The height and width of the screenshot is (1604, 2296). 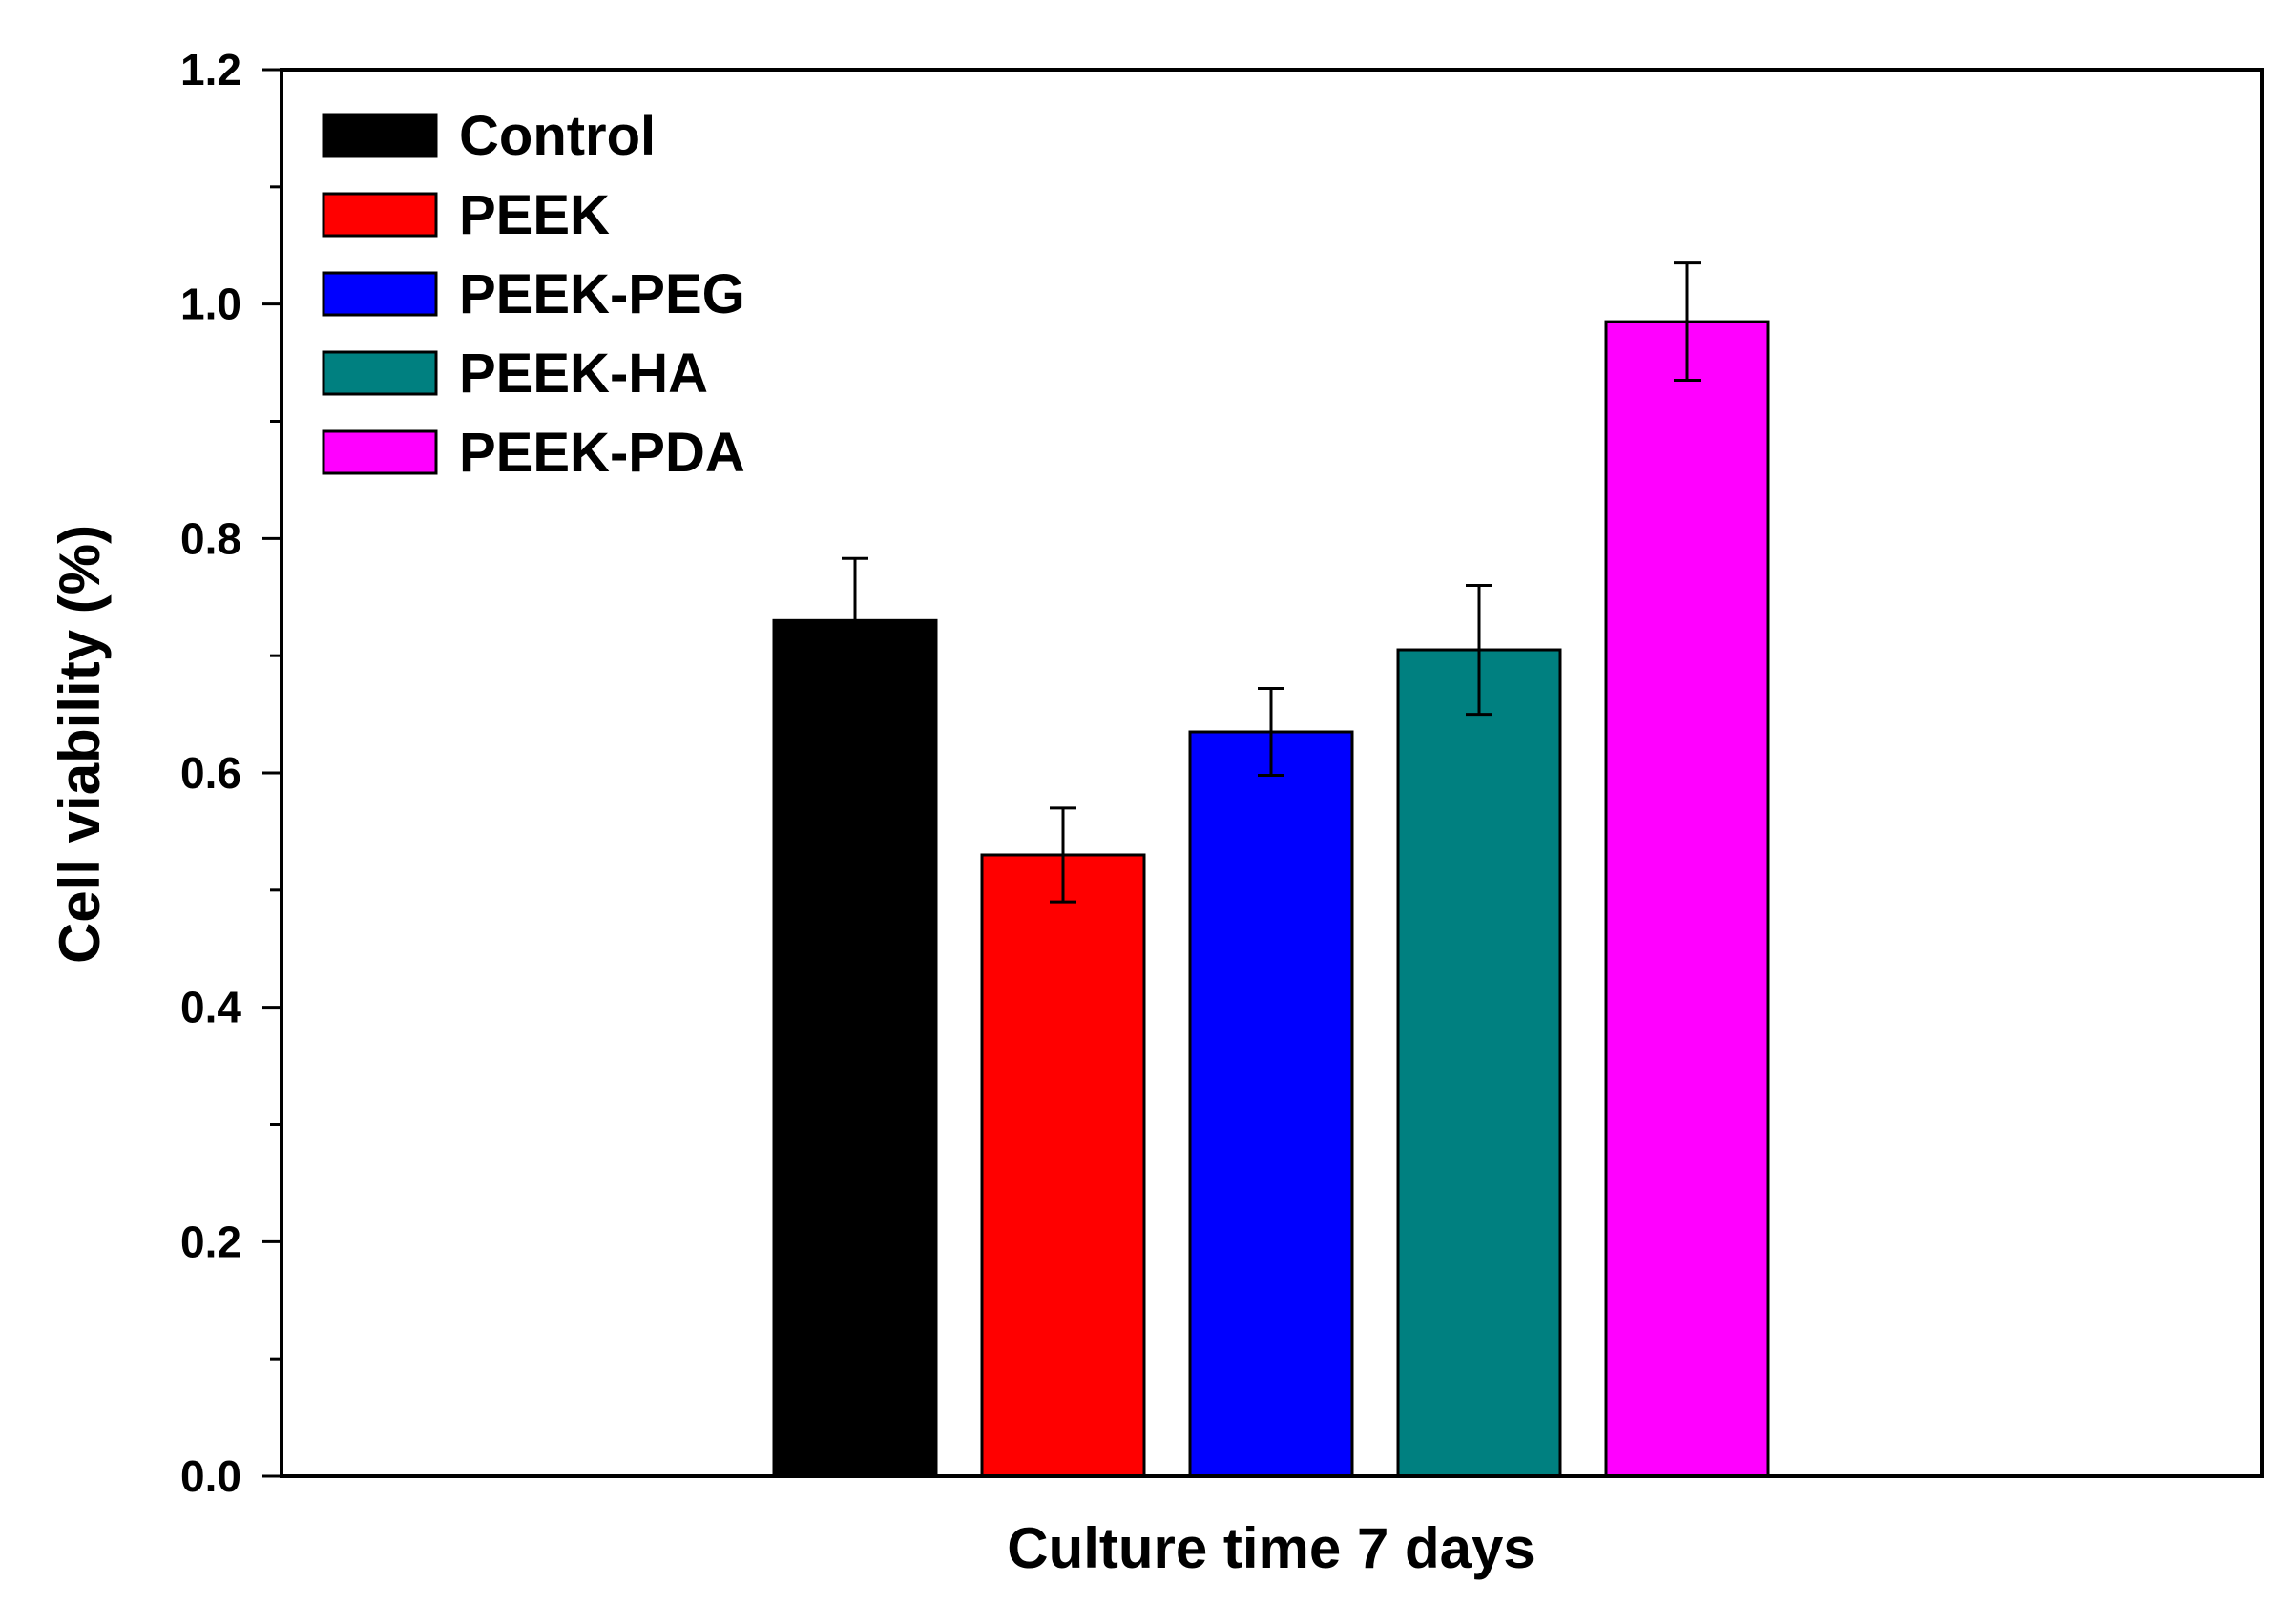 What do you see at coordinates (1271, 1548) in the screenshot?
I see `x-axis-title: Culture time 7 days` at bounding box center [1271, 1548].